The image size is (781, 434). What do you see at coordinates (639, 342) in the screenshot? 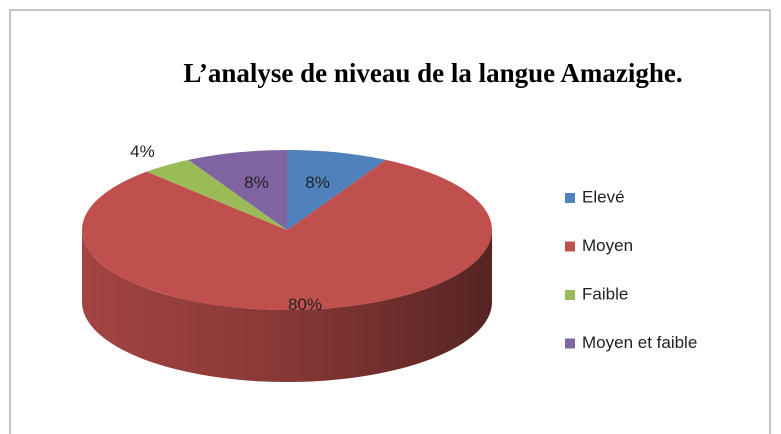
I see `legend-label: Moyen et faible` at bounding box center [639, 342].